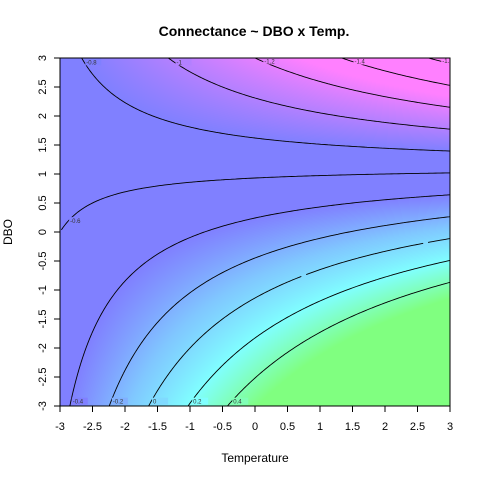 The height and width of the screenshot is (480, 480). I want to click on y-tick-label: 0, so click(43, 232).